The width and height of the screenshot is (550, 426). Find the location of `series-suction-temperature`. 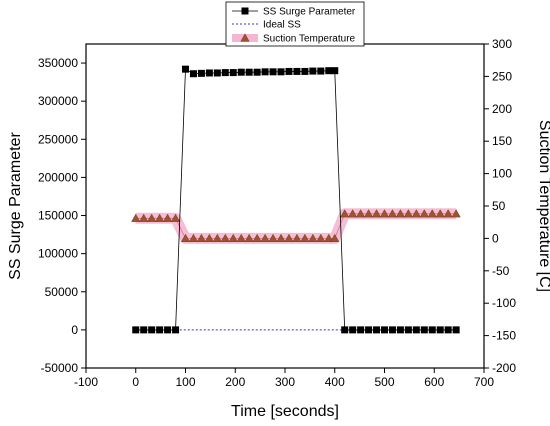

series-suction-temperature is located at coordinates (296, 226).